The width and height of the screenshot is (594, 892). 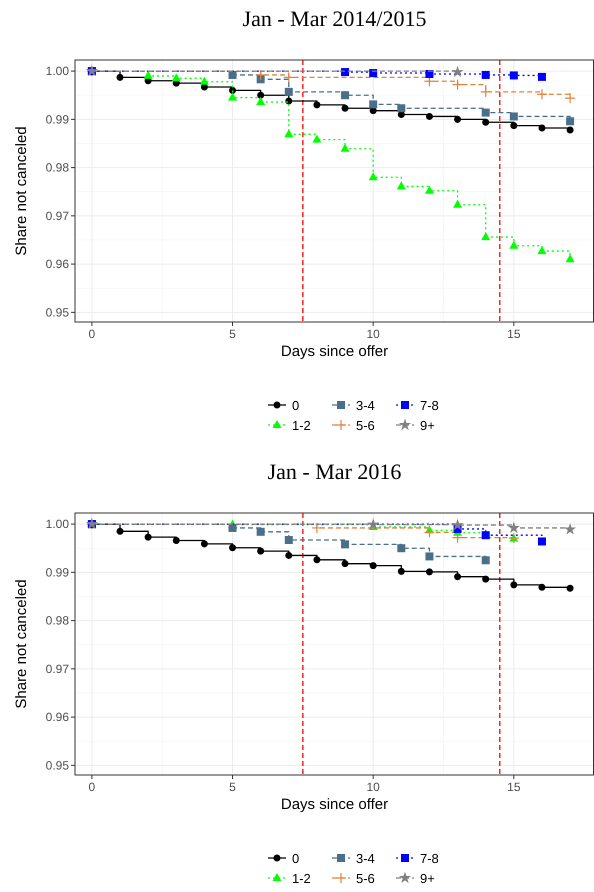 What do you see at coordinates (335, 471) in the screenshot?
I see `chart-title: Jan - Mar 2016` at bounding box center [335, 471].